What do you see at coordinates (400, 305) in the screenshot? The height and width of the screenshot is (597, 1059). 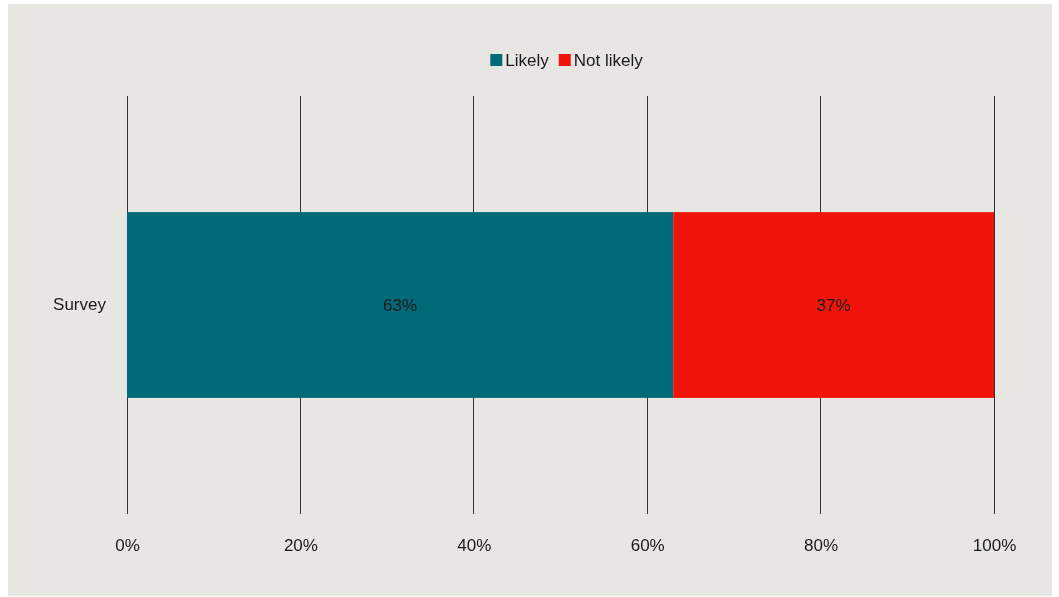 I see `data-label: 63%` at bounding box center [400, 305].